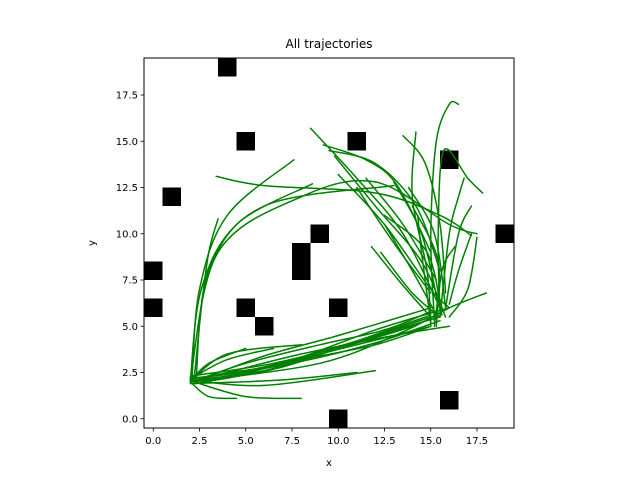 This screenshot has width=640, height=480. Describe the element at coordinates (246, 441) in the screenshot. I see `x-tick-label-2: 5.0` at that location.